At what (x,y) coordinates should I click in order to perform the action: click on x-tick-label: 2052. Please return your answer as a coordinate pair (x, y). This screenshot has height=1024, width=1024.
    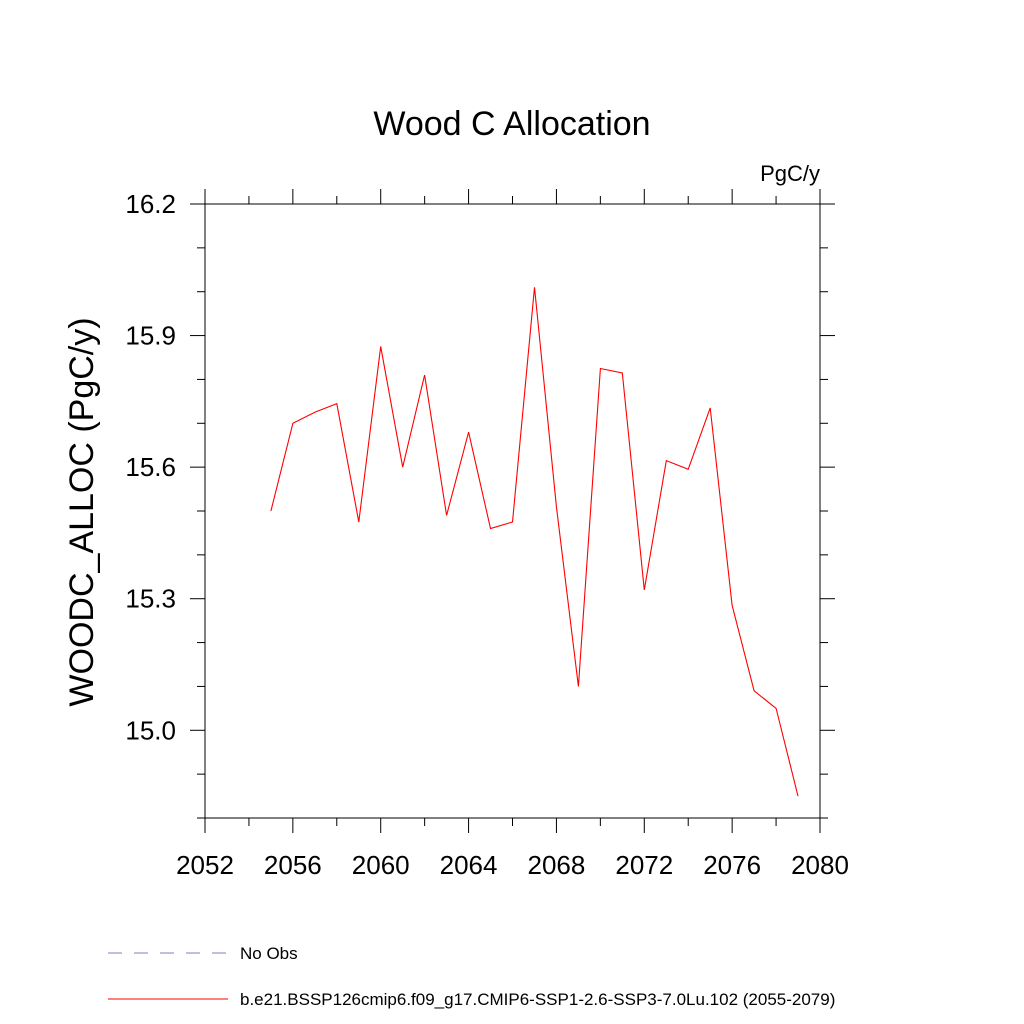
    Looking at the image, I should click on (205, 865).